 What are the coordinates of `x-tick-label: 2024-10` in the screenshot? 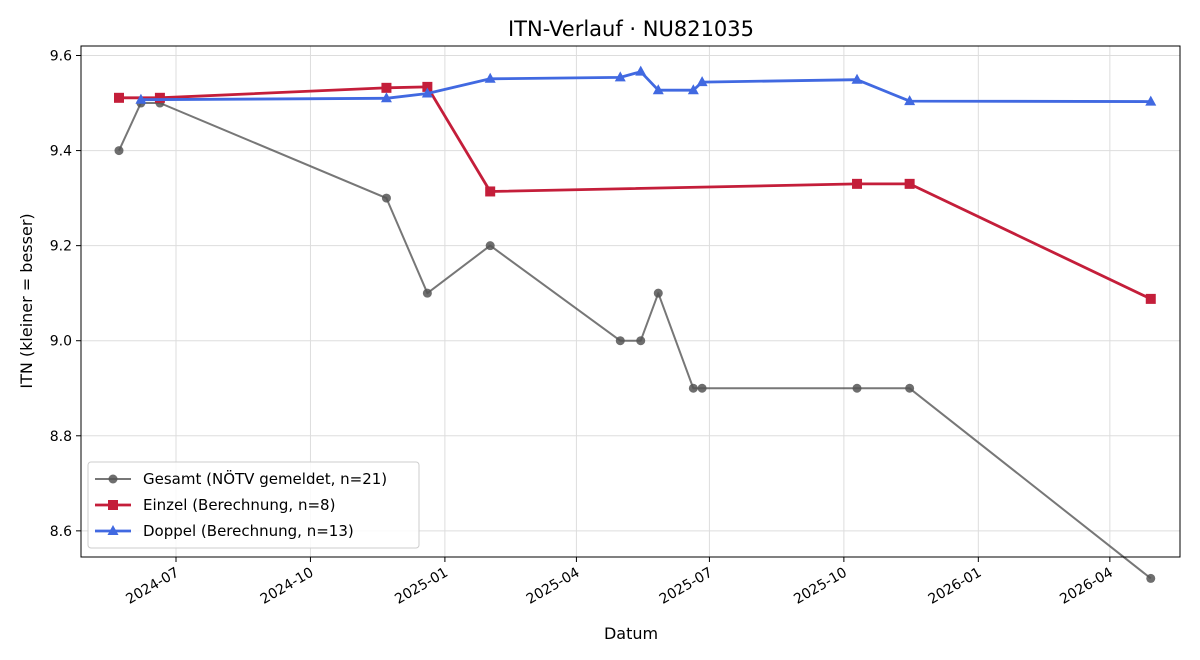 It's located at (287, 586).